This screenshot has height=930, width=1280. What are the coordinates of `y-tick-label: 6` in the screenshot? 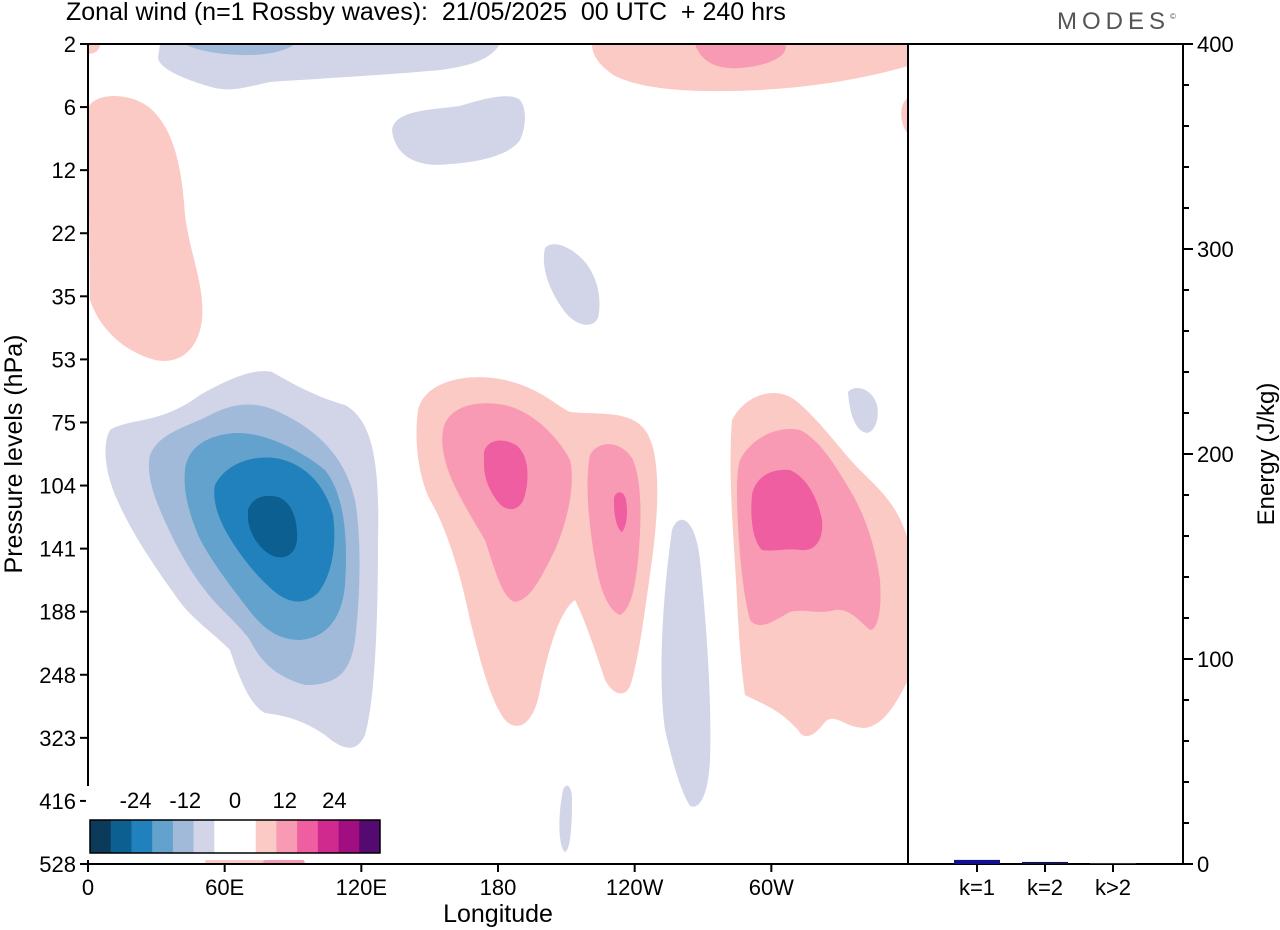 It's located at (70, 107).